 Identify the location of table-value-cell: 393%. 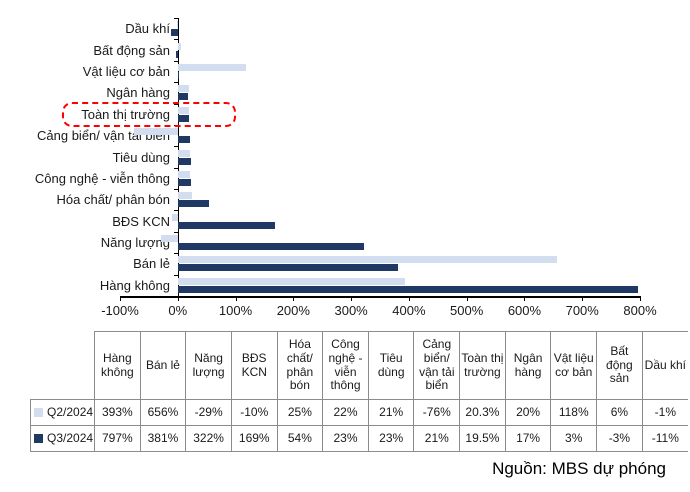
(117, 412).